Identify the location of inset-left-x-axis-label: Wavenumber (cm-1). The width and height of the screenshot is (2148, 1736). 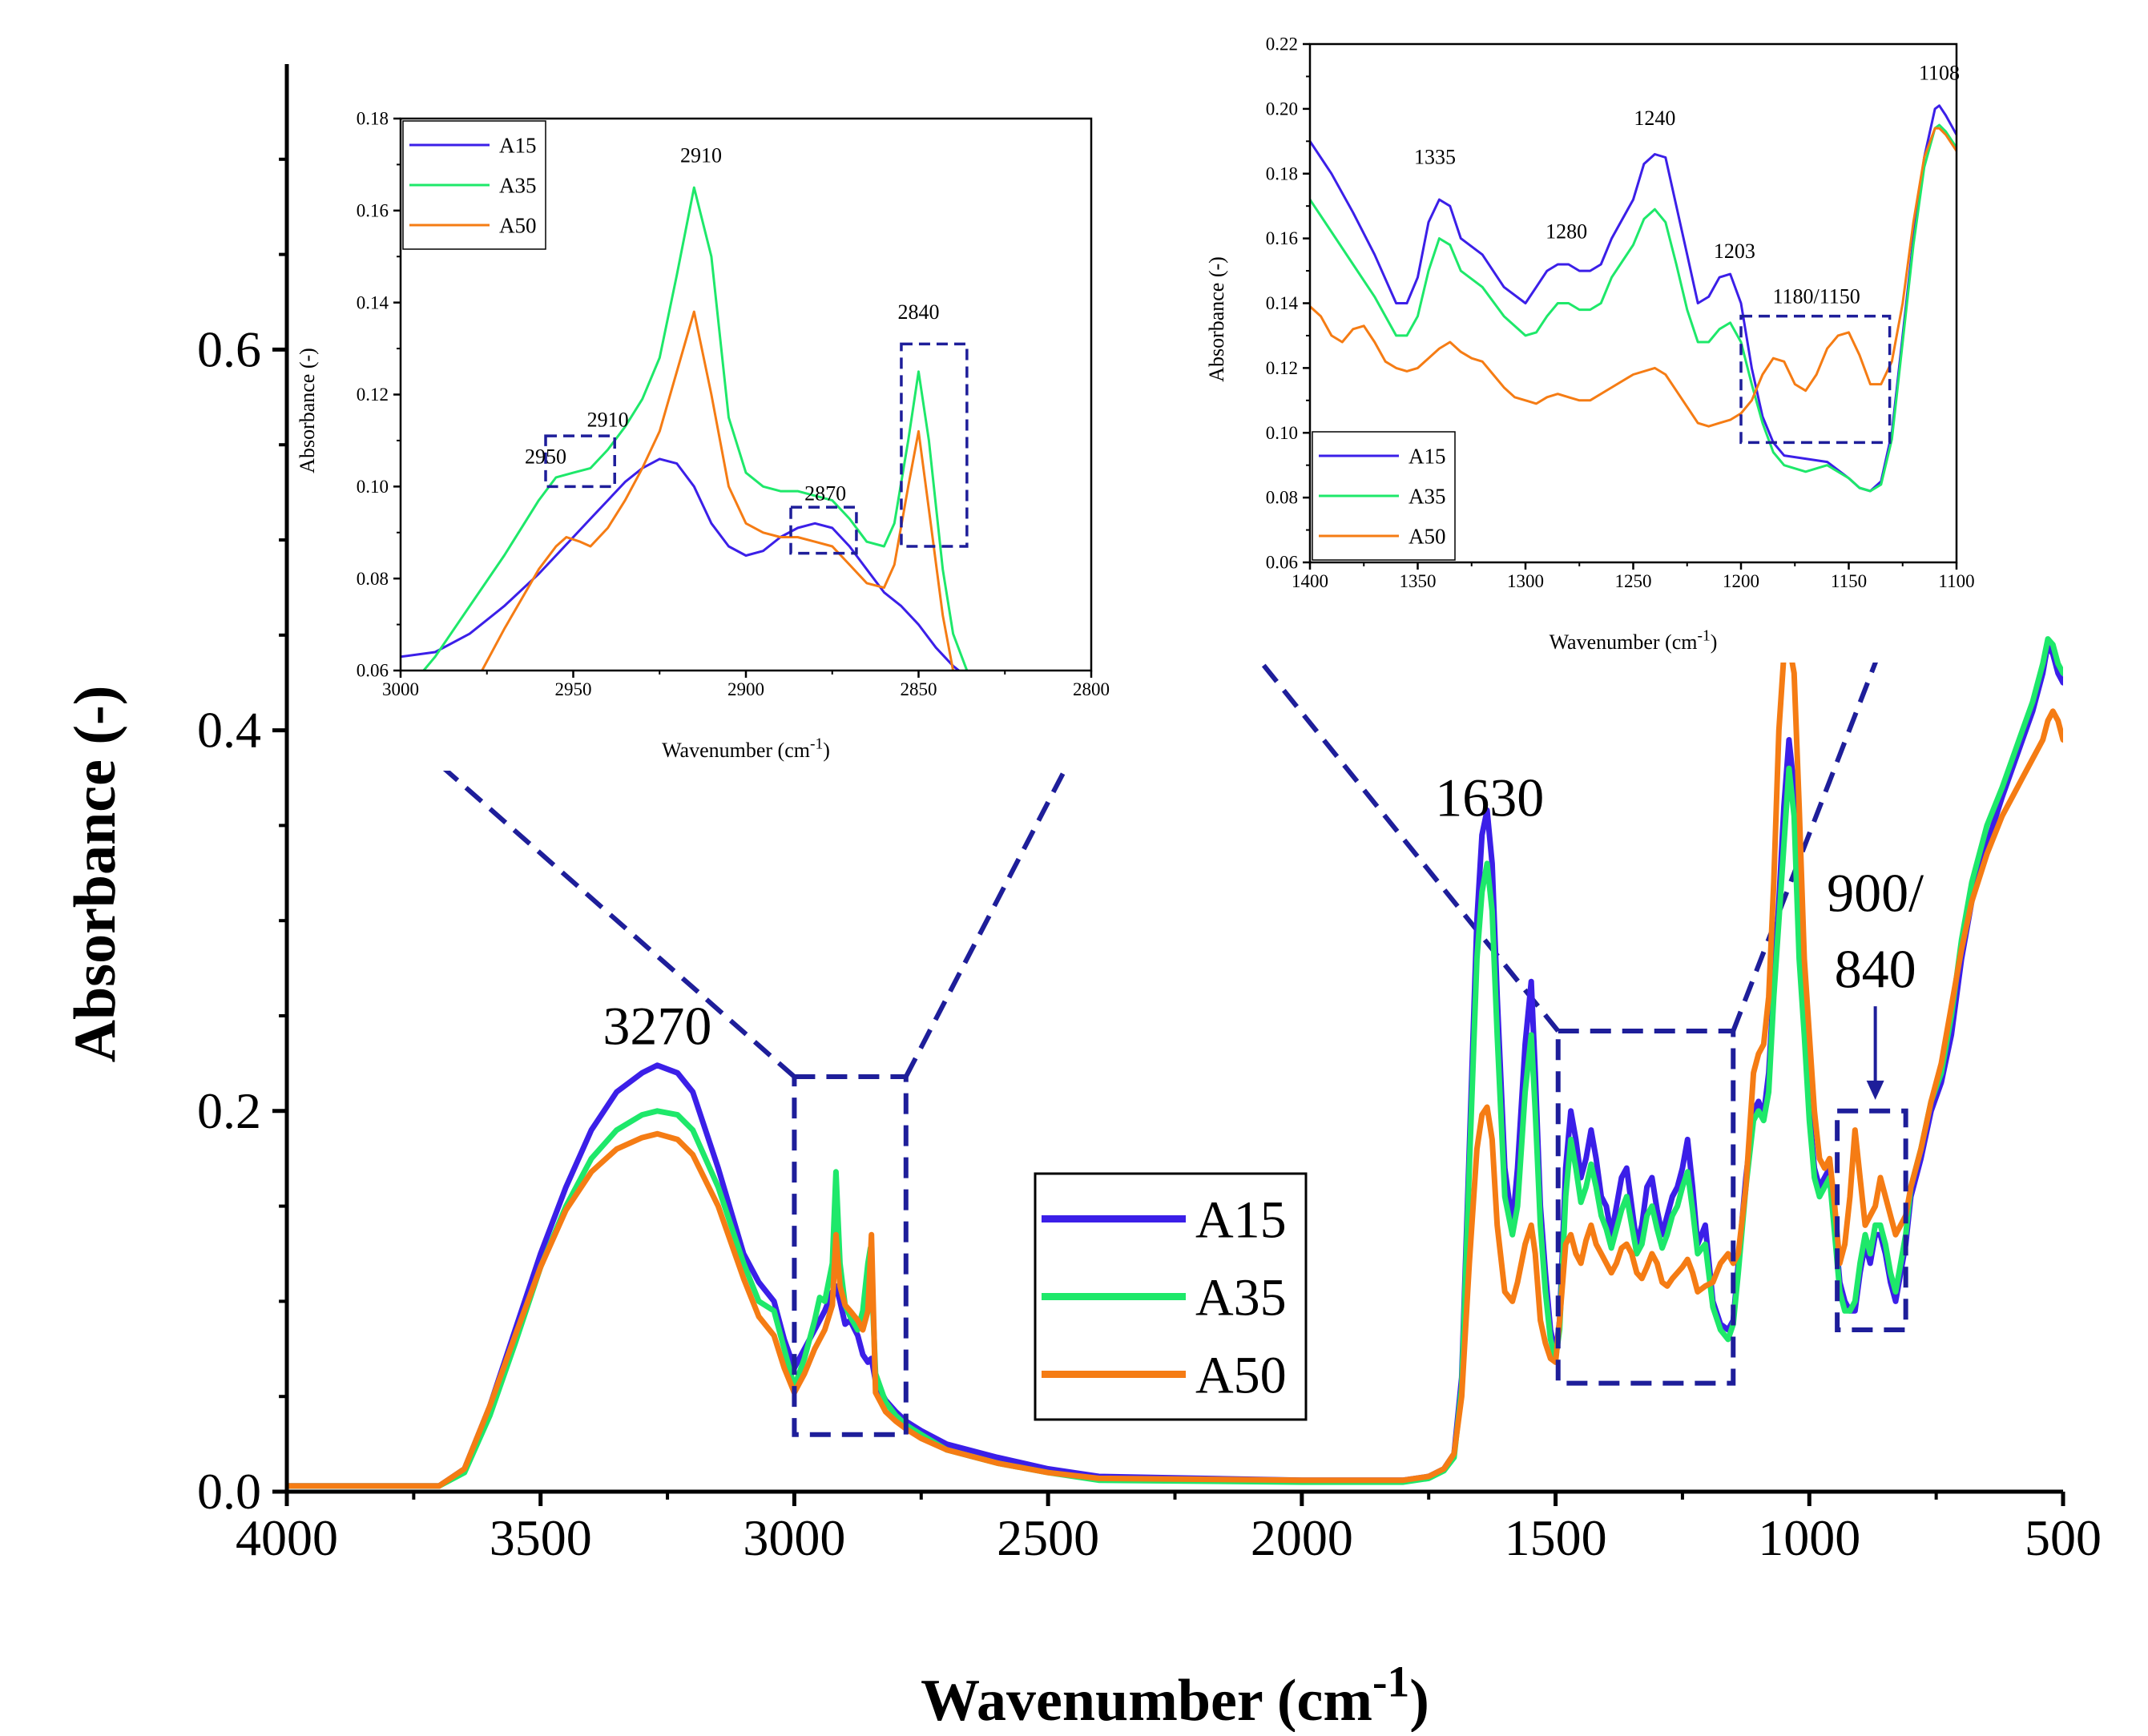
(746, 749).